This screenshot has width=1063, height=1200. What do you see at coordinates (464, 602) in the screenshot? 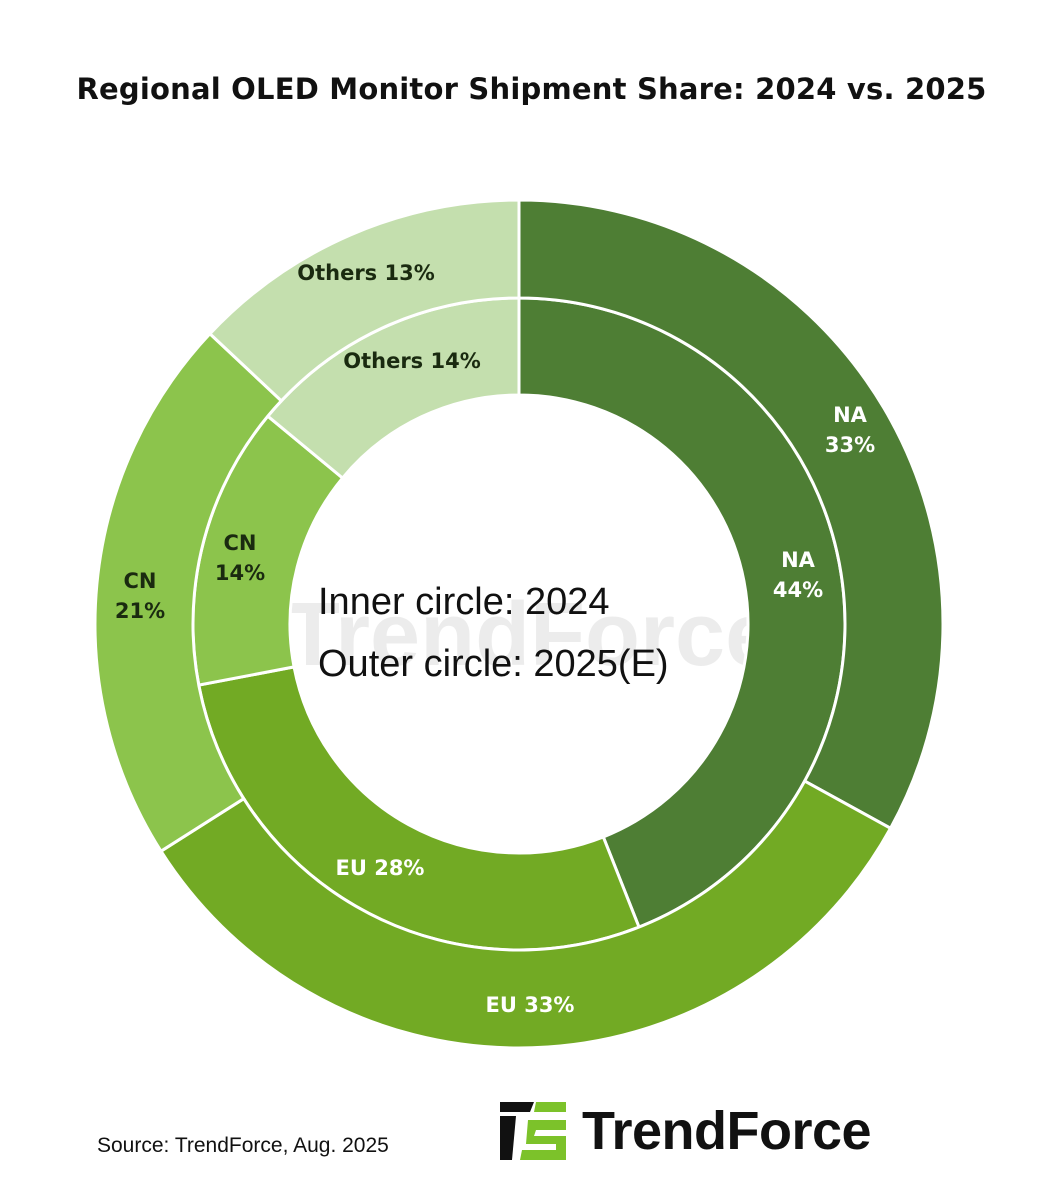
I see `center-text-inner: Inner circle: 2024` at bounding box center [464, 602].